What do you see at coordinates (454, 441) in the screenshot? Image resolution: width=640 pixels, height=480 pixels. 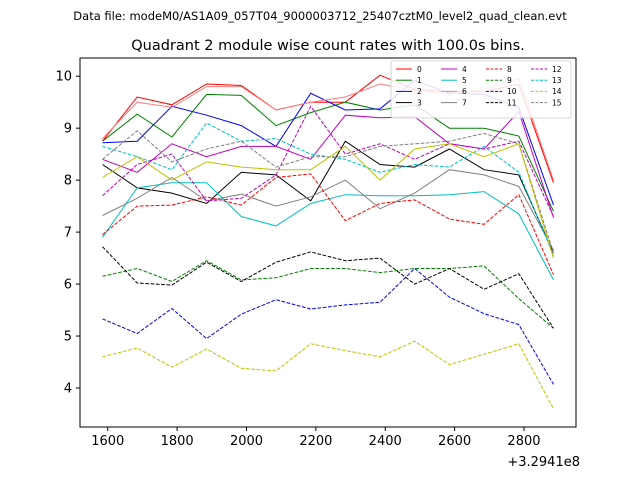 I see `x-tick-label: 2600` at bounding box center [454, 441].